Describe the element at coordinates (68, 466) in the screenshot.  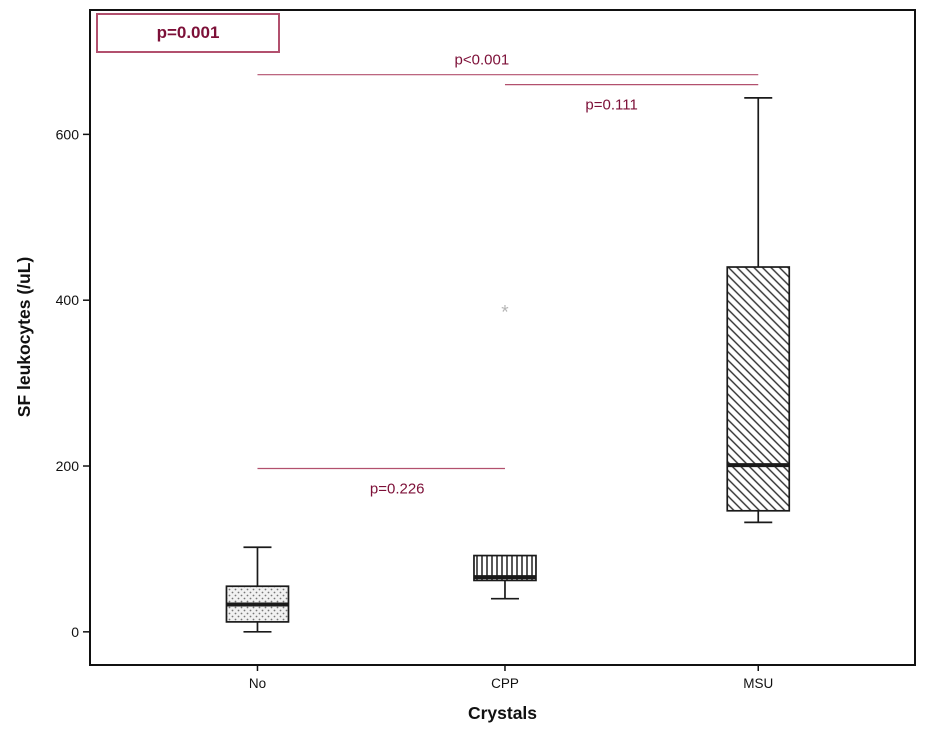
I see `y-tick-label: 200` at that location.